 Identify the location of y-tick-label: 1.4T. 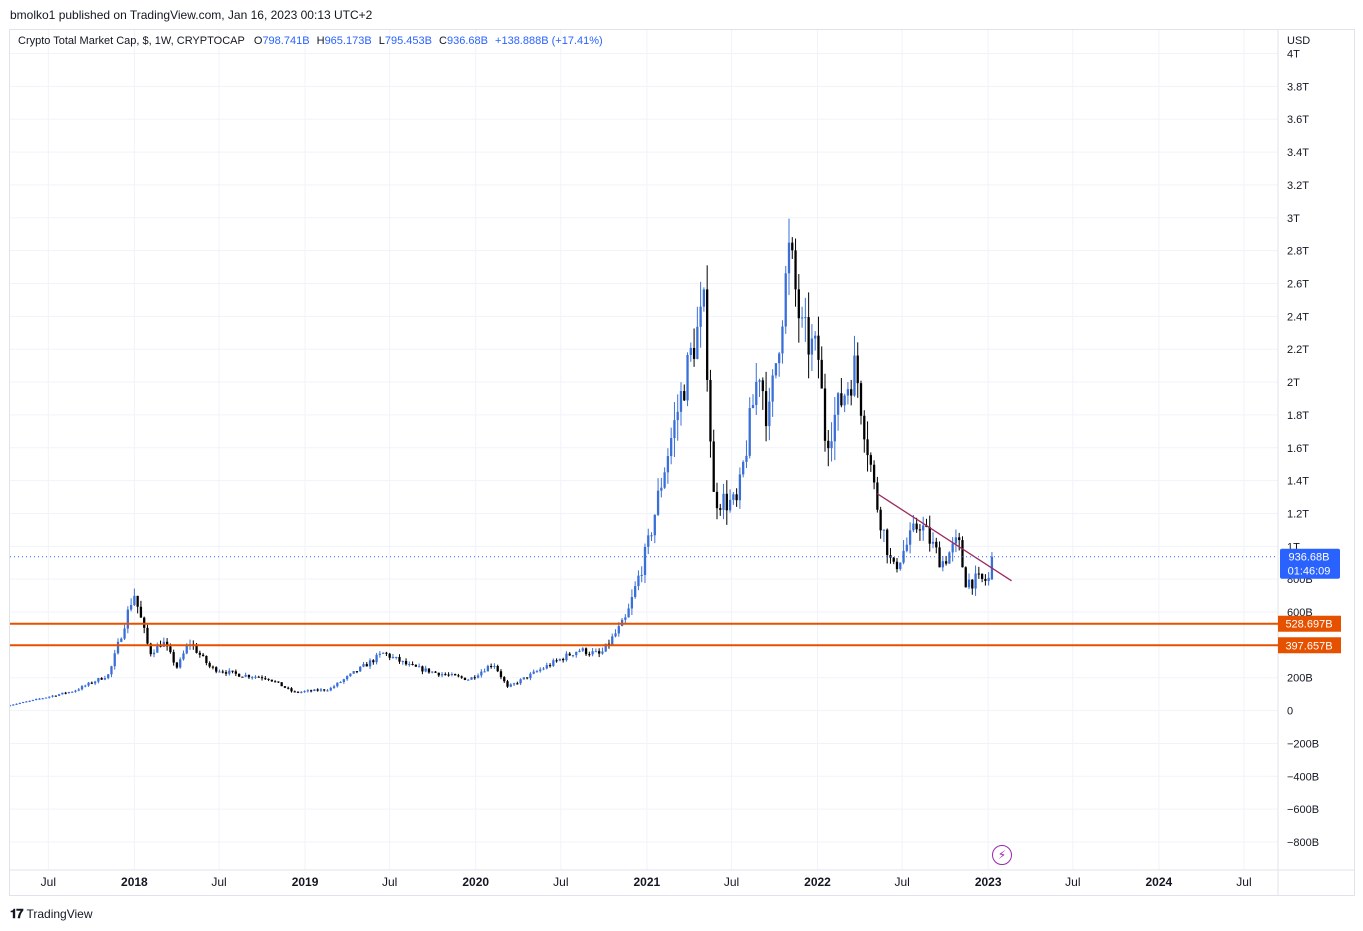
(1298, 482).